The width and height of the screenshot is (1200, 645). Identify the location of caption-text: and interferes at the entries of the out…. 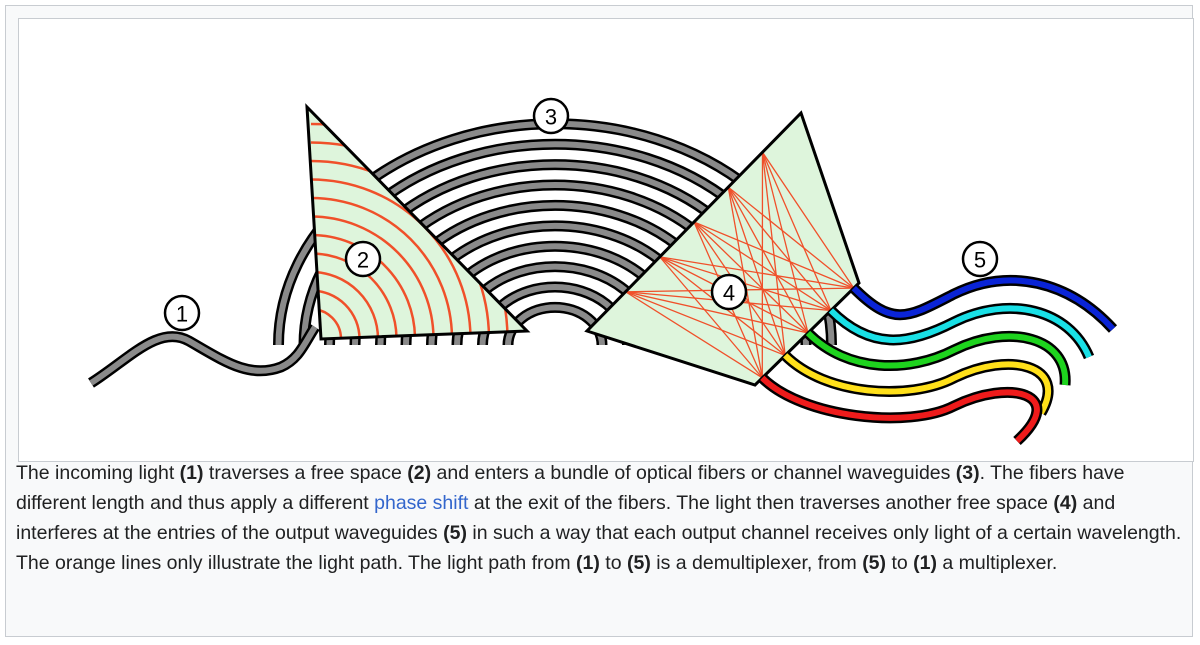
(566, 518).